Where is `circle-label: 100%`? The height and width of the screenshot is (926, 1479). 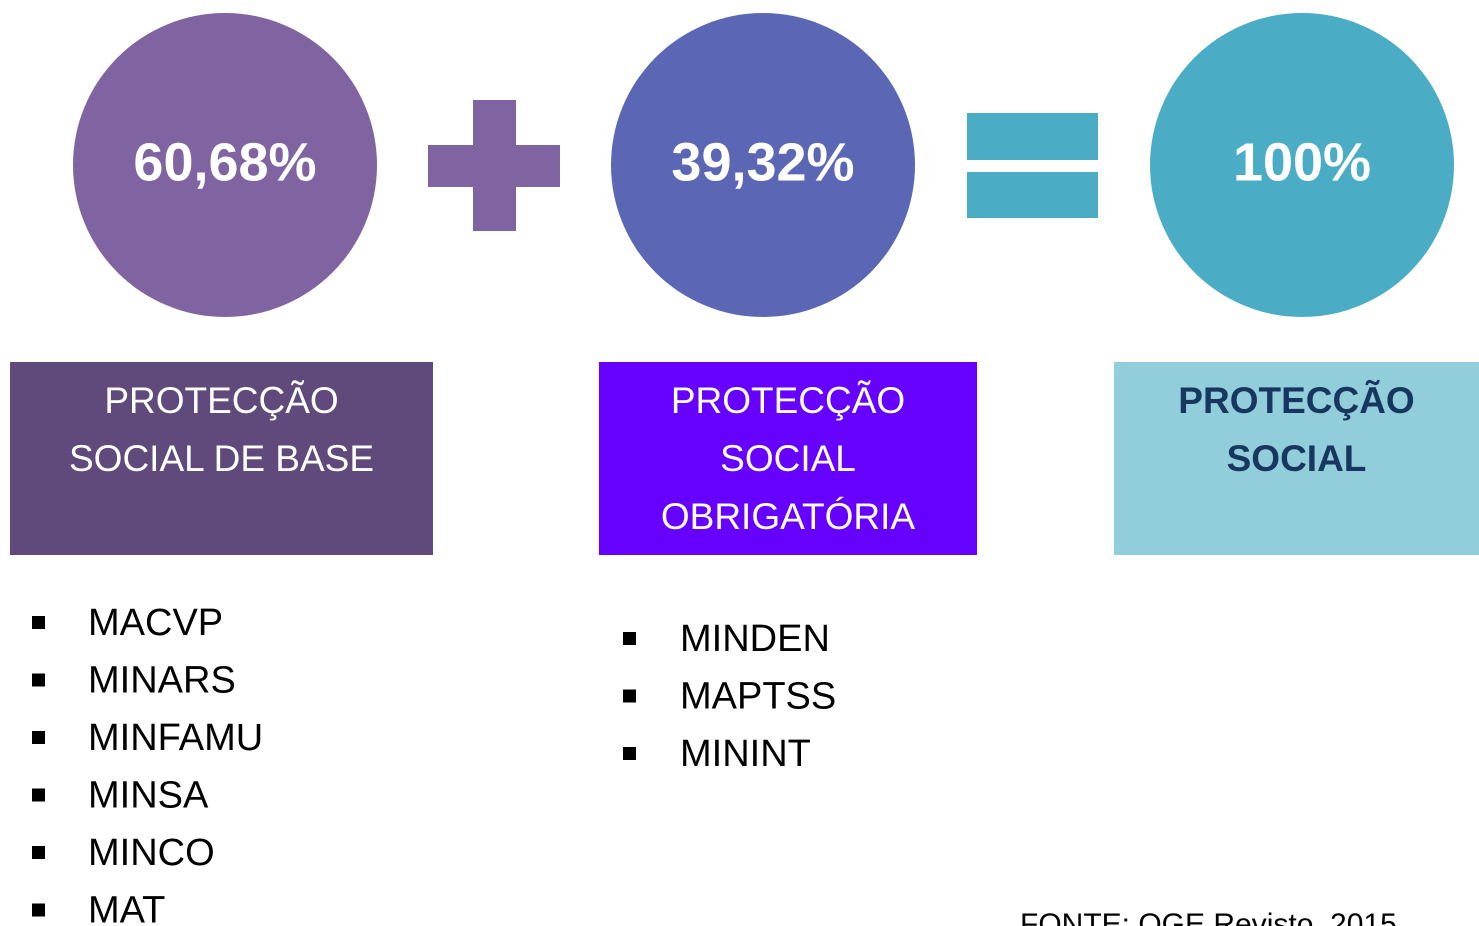 circle-label: 100% is located at coordinates (1302, 162).